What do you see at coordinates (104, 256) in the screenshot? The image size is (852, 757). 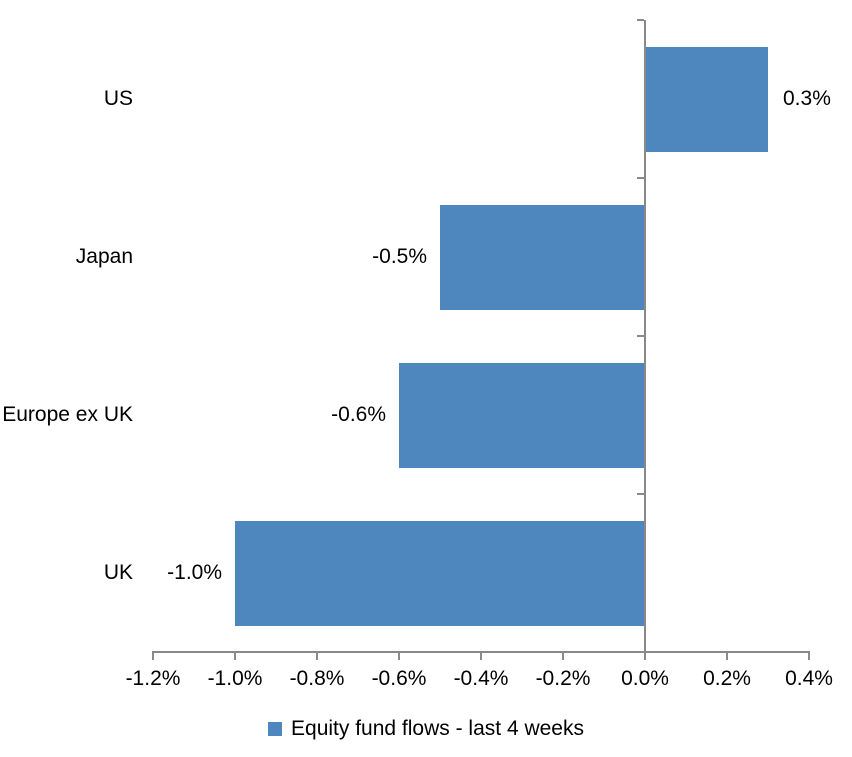 I see `category-label: Japan` at bounding box center [104, 256].